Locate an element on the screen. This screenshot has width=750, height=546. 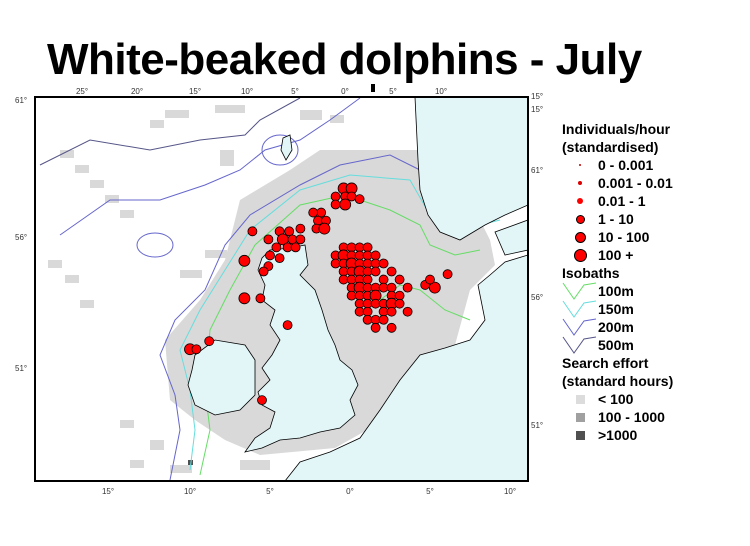
legend-item: 0.001 - 0.01 is located at coordinates (617, 183).